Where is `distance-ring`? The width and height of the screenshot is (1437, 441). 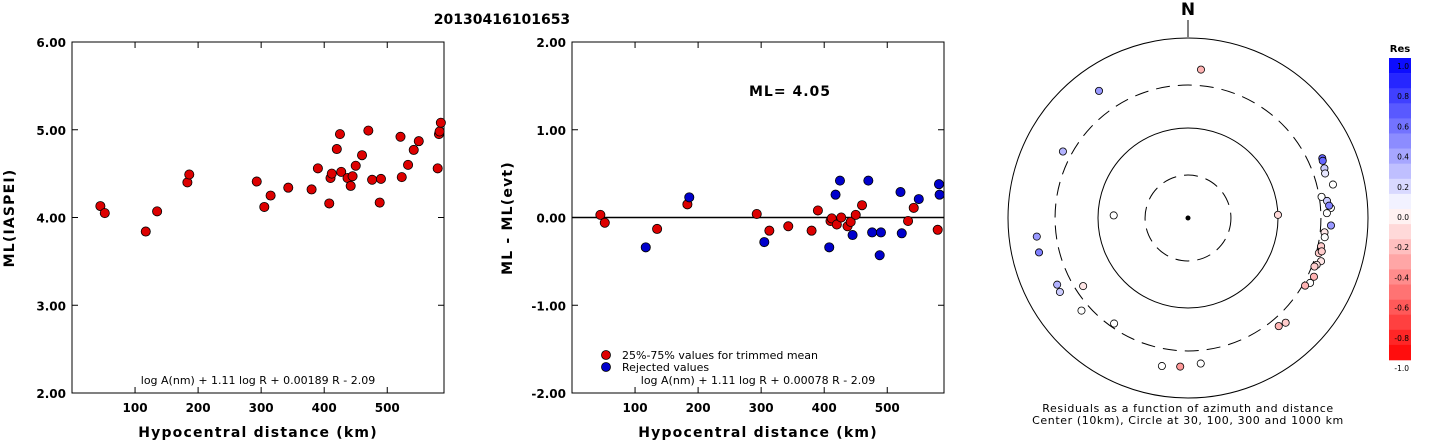
distance-ring is located at coordinates (1188, 218).